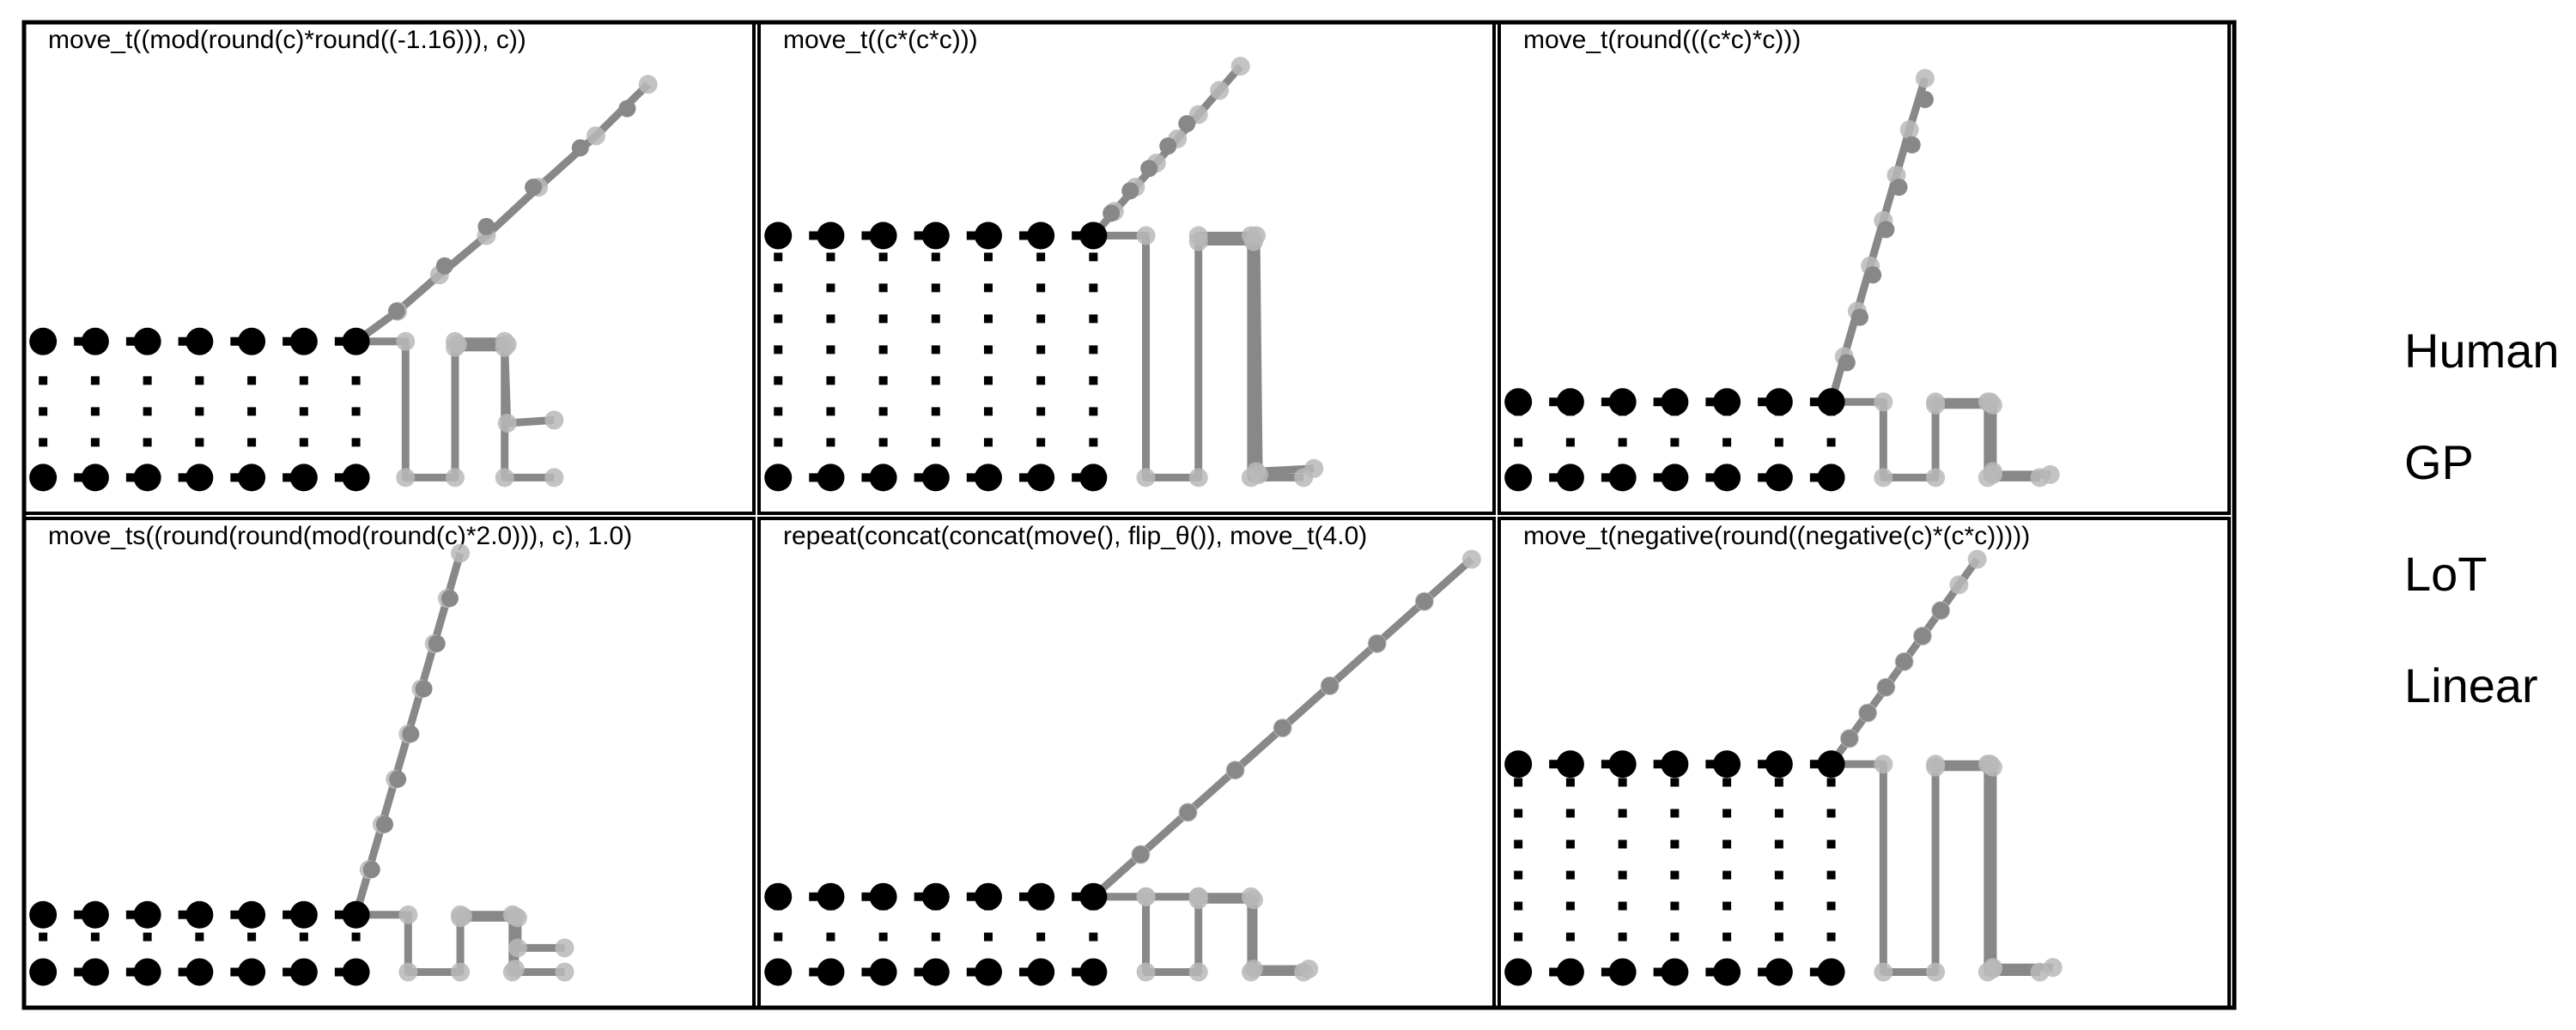  What do you see at coordinates (2439, 462) in the screenshot?
I see `legend-gp: GP` at bounding box center [2439, 462].